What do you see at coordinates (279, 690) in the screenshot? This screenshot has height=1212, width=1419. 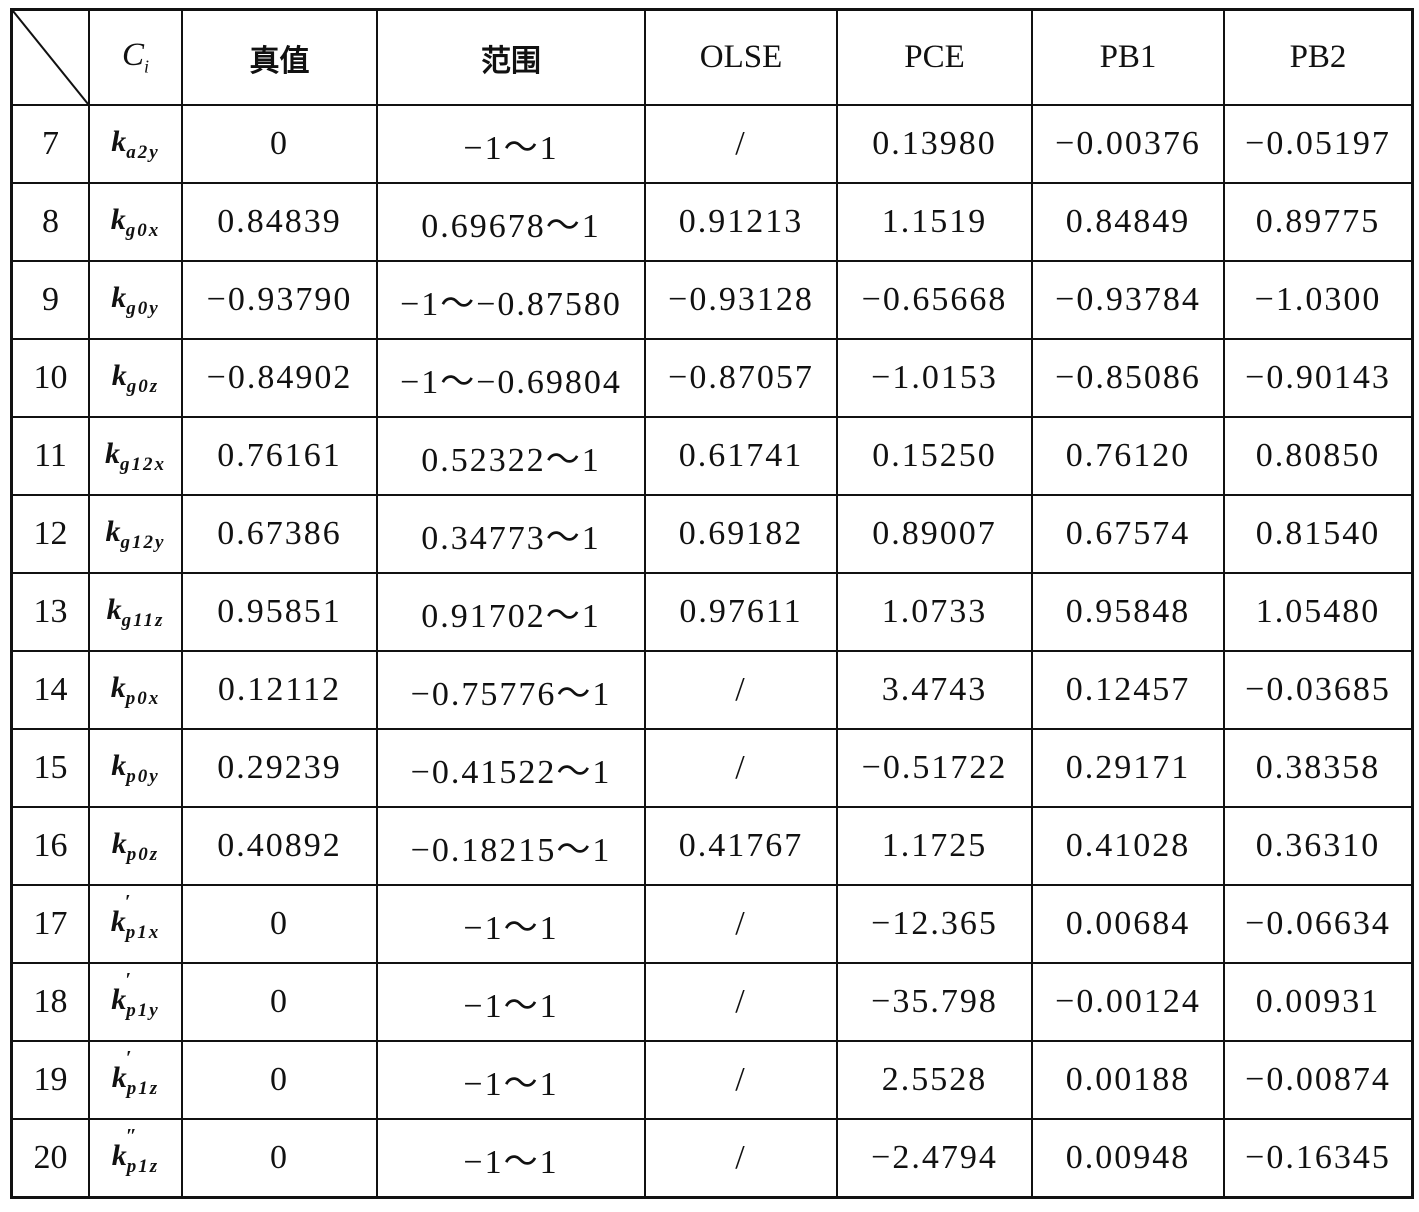 I see `cell-true-value: 0.12112` at bounding box center [279, 690].